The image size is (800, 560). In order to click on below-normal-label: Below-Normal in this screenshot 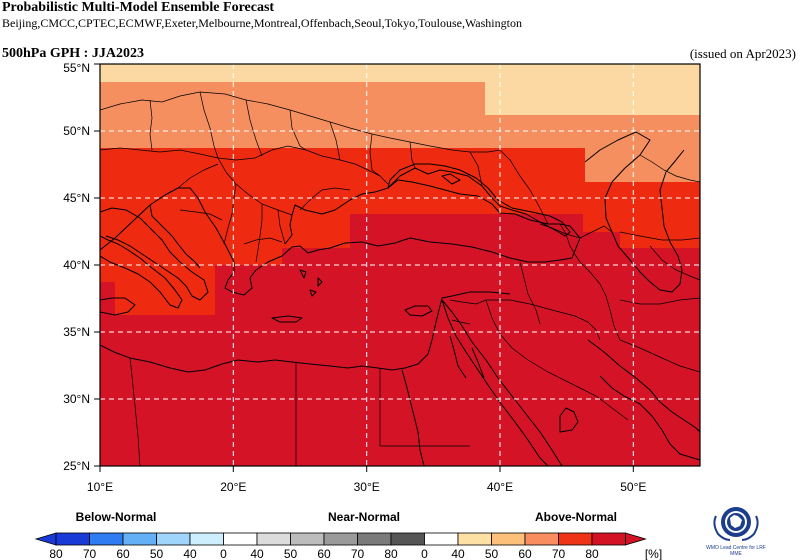, I will do `click(116, 517)`.